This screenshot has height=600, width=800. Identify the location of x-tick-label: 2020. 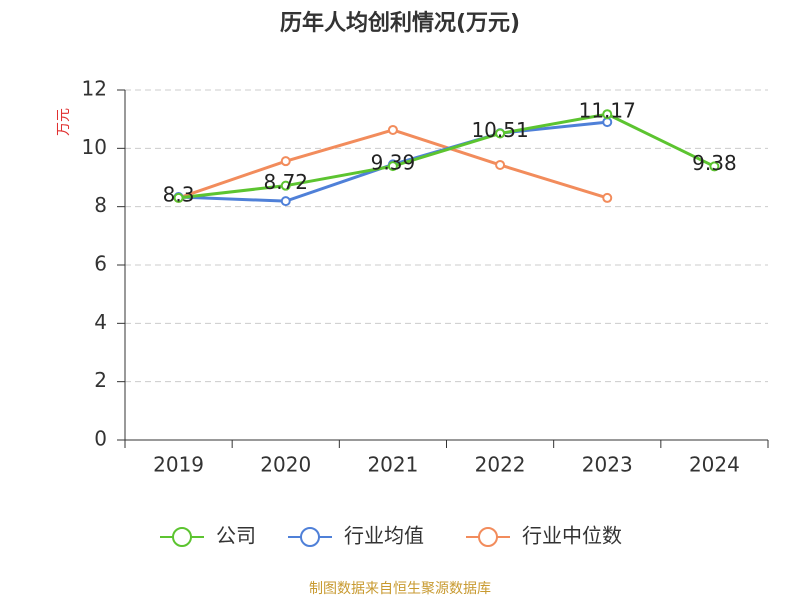
(285, 465).